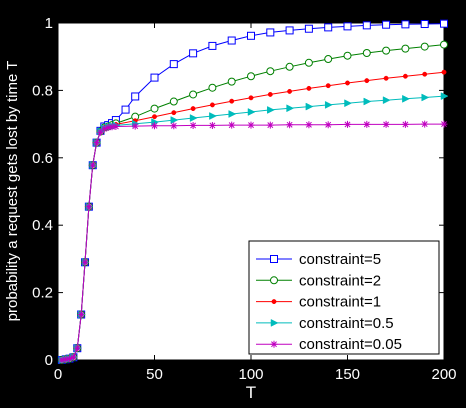 Image resolution: width=466 pixels, height=408 pixels. What do you see at coordinates (154, 374) in the screenshot?
I see `x-tick-label: 50` at bounding box center [154, 374].